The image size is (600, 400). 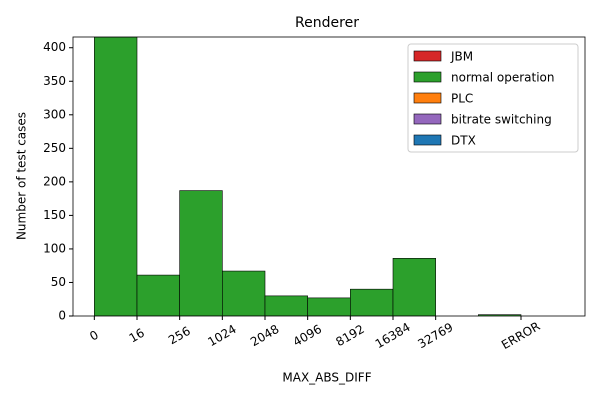 I want to click on y-tick-label: 200, so click(x=54, y=181).